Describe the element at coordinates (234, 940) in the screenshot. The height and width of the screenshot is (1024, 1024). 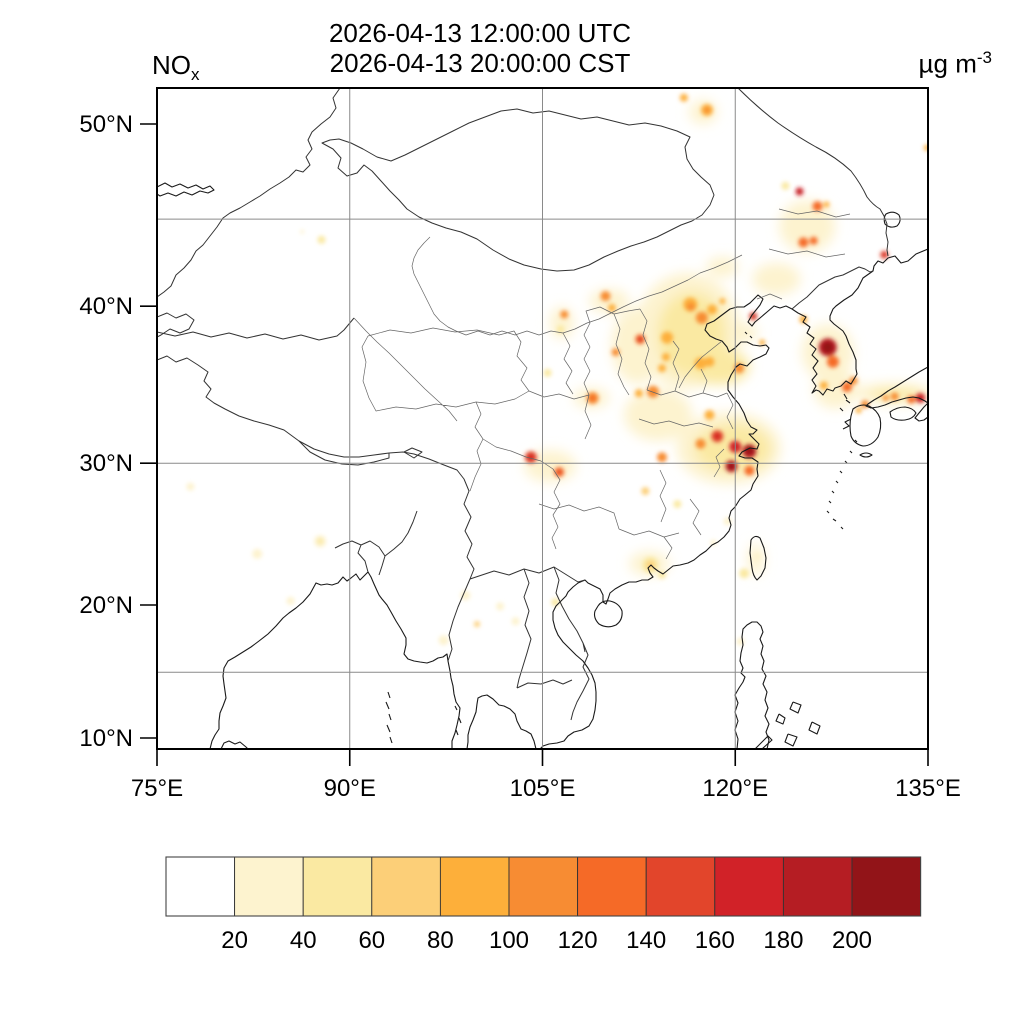
I see `colorbar-tick-label: 20` at that location.